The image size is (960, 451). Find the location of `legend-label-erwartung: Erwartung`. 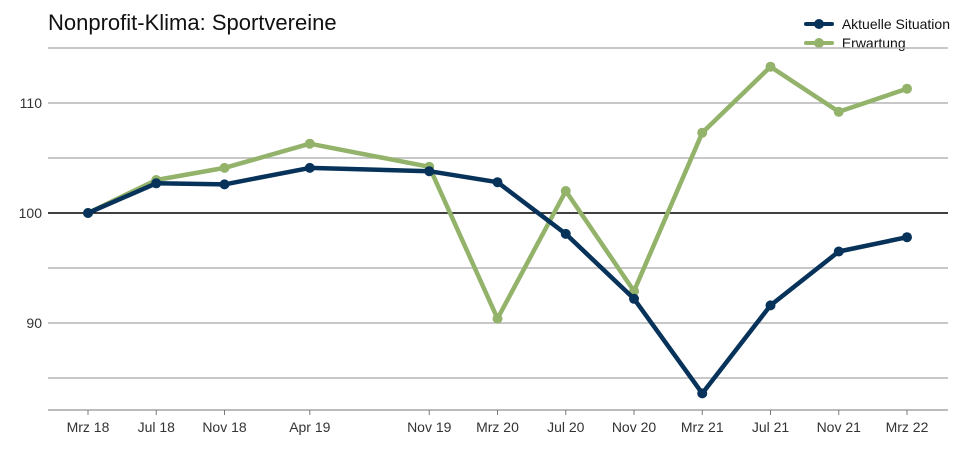

legend-label-erwartung: Erwartung is located at coordinates (873, 42).